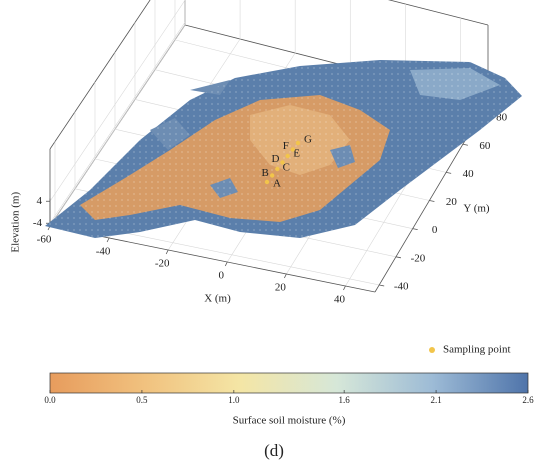 The image size is (550, 467). I want to click on point-label: E, so click(296, 154).